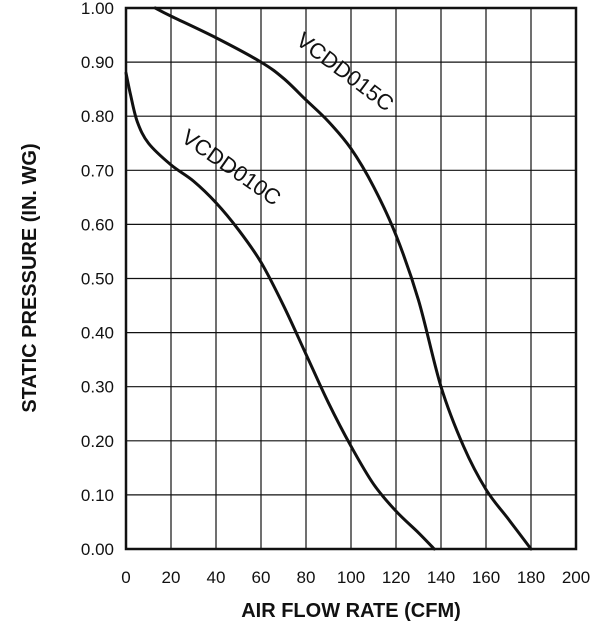 The image size is (592, 627). Describe the element at coordinates (261, 577) in the screenshot. I see `x-tick-label: 60` at that location.